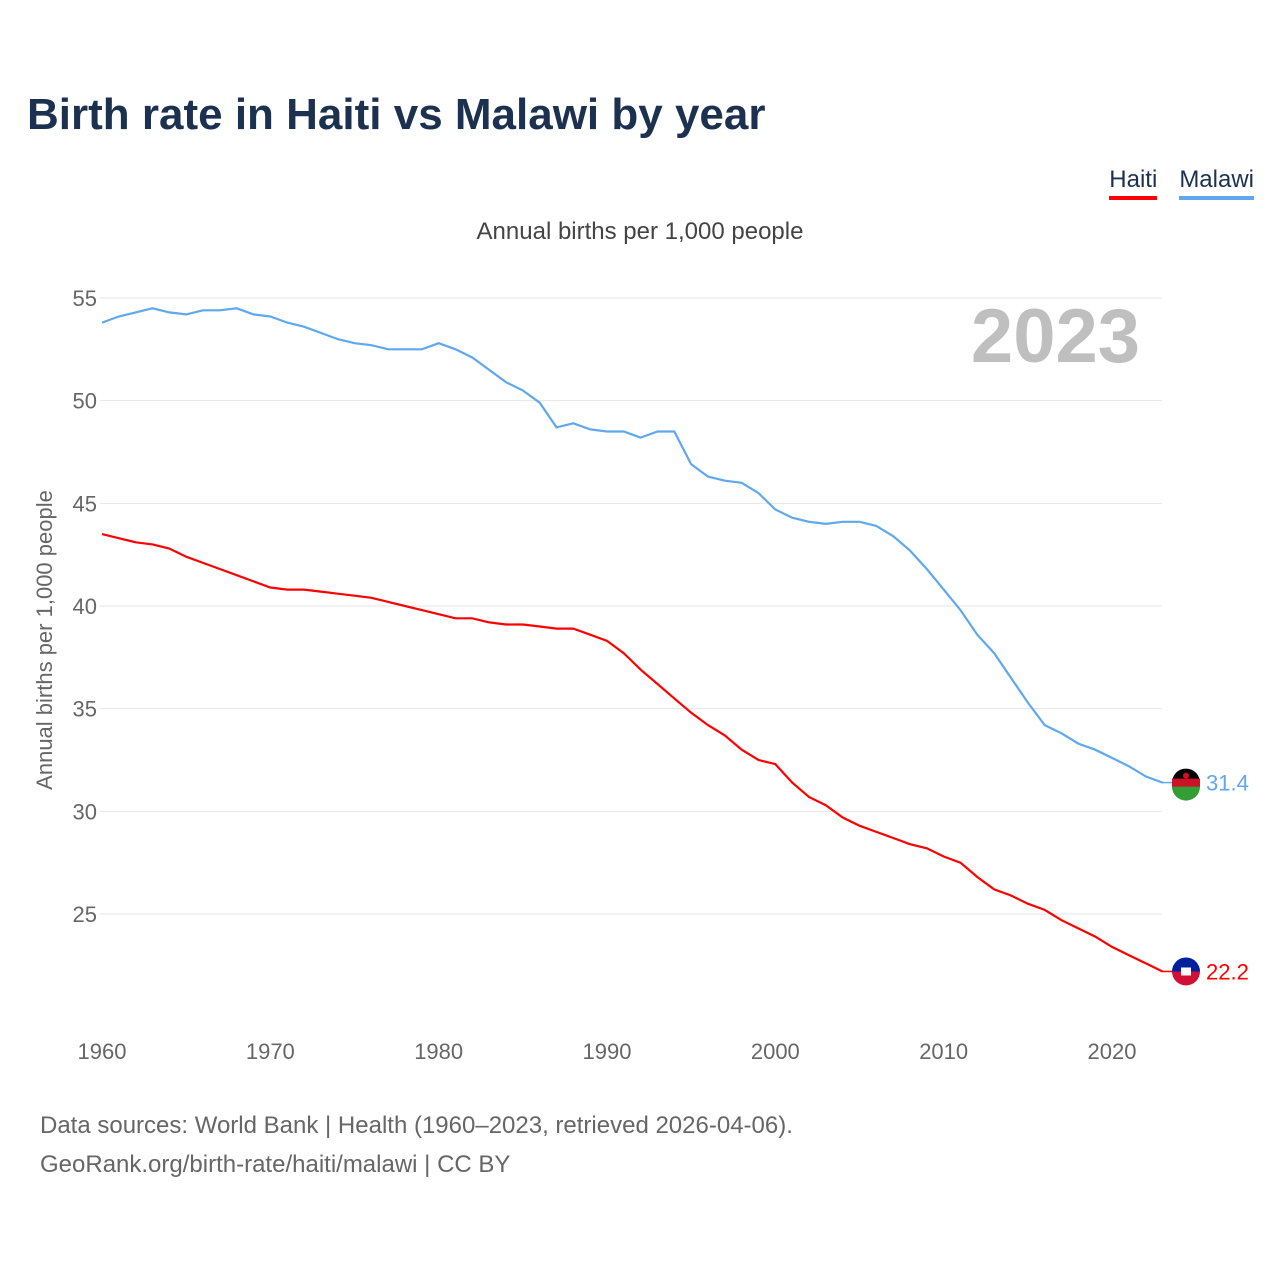  I want to click on y-axis-label: Annual births per 1,000 people, so click(44, 640).